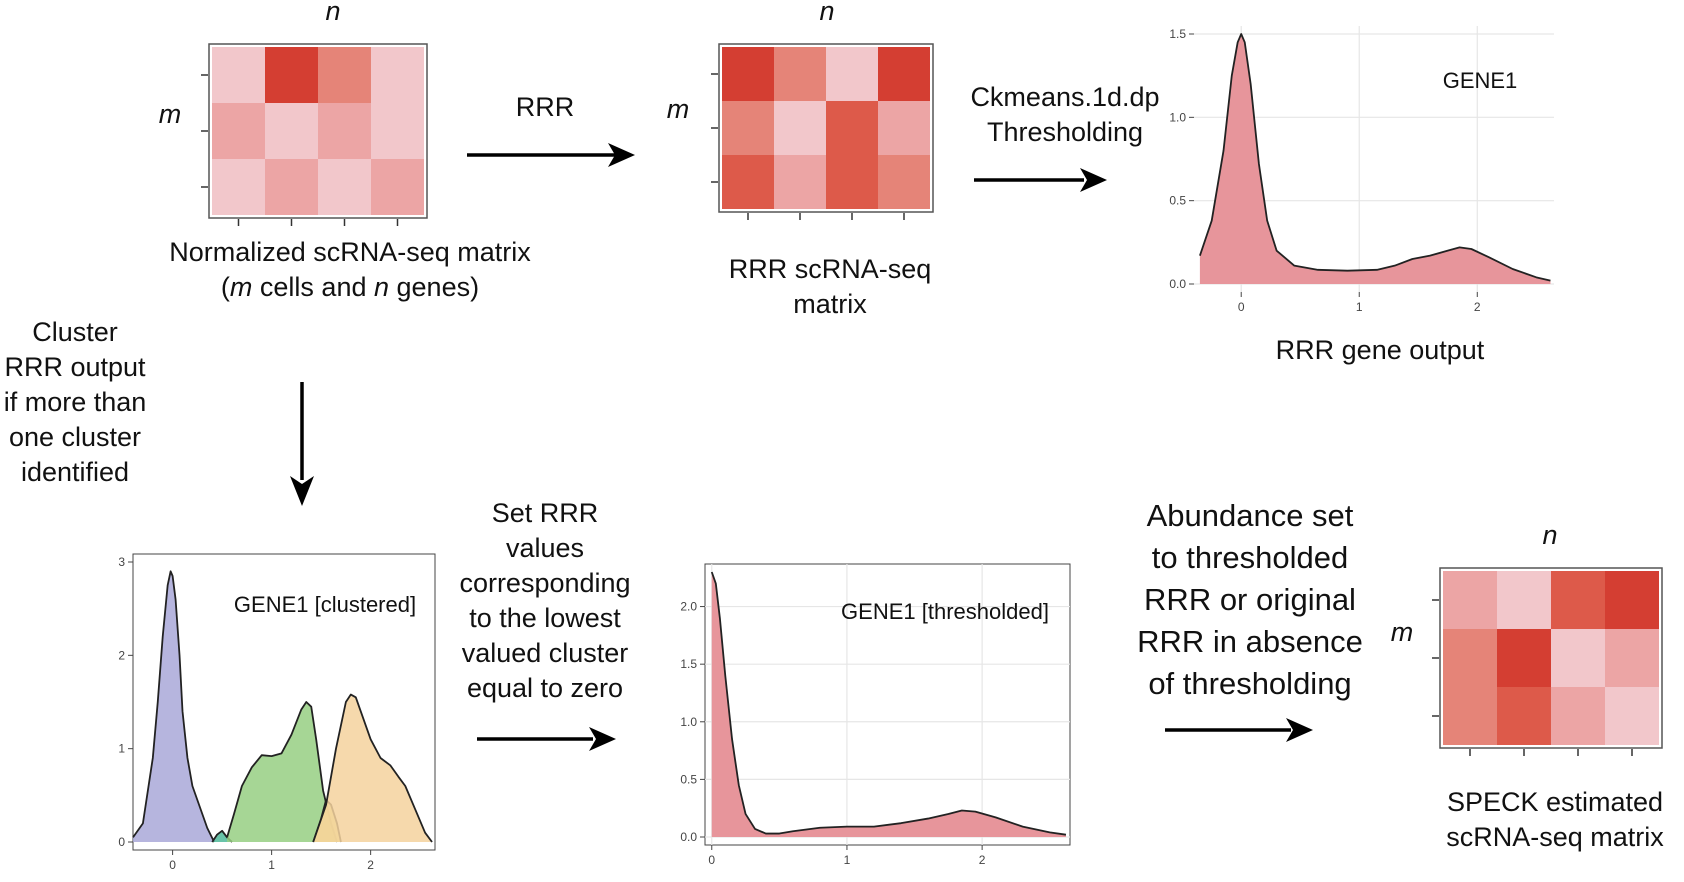 This screenshot has height=882, width=1684. What do you see at coordinates (75, 437) in the screenshot?
I see `cluster-label-line4: one cluster` at bounding box center [75, 437].